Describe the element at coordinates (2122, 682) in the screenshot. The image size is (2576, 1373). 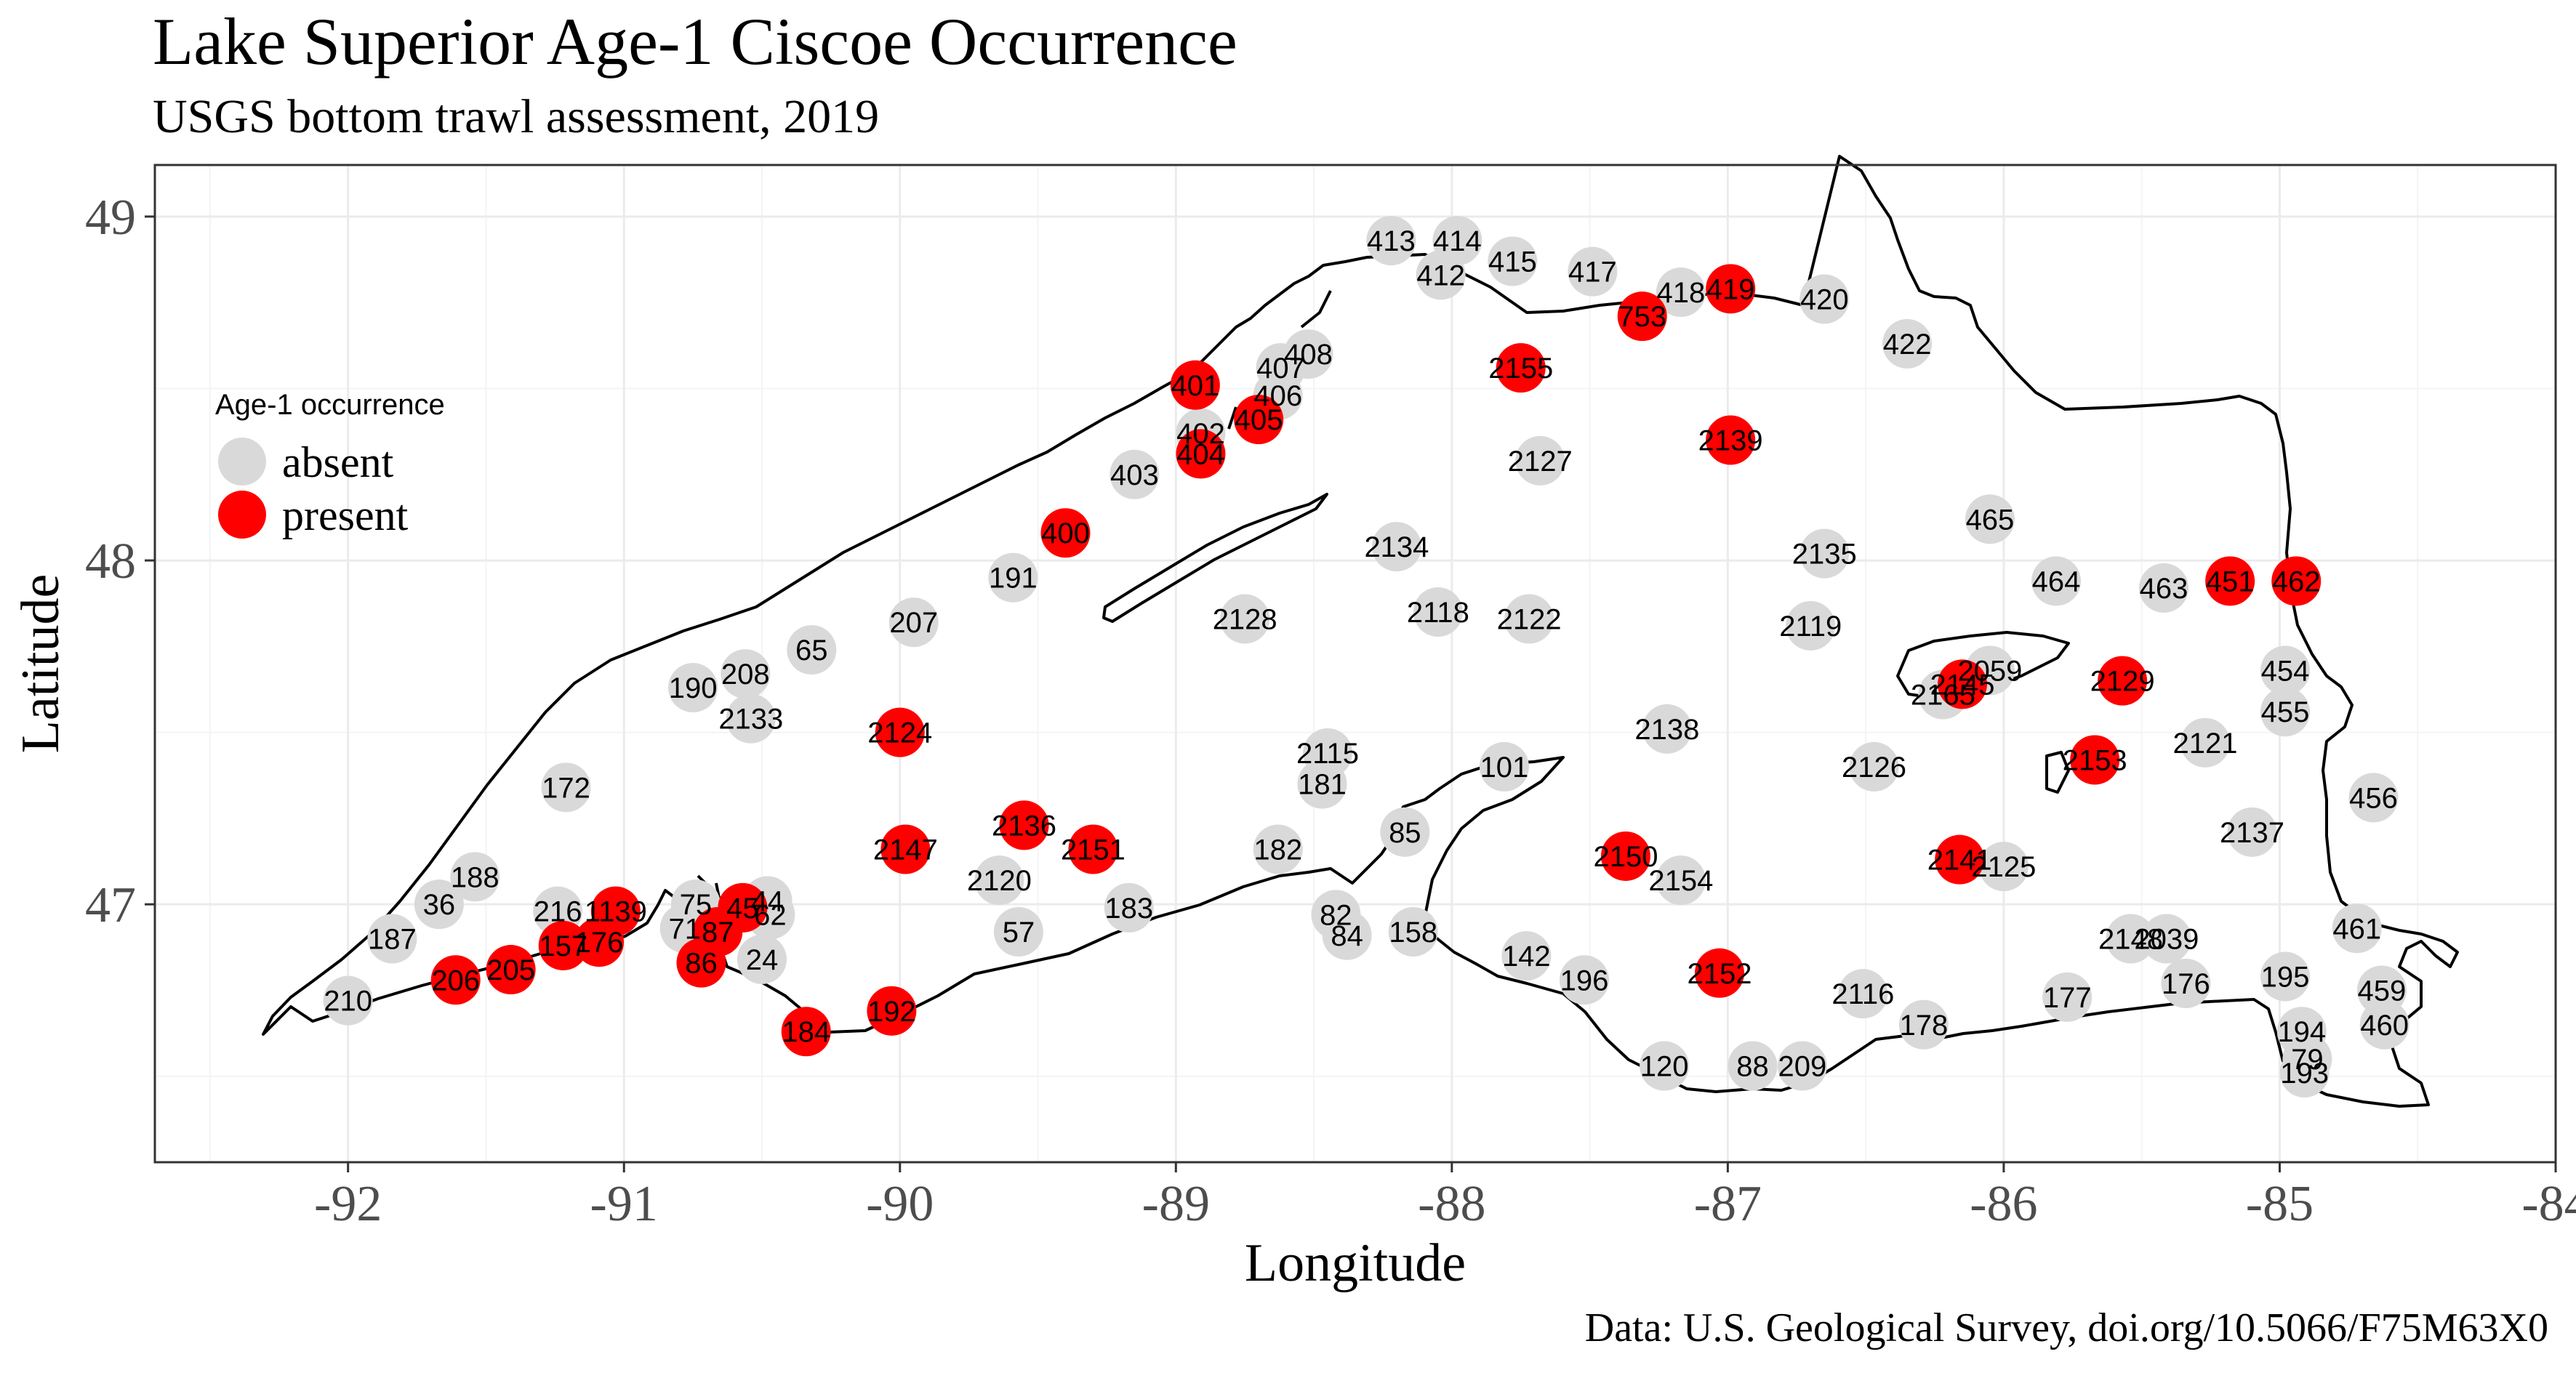
I see `site-label: 2129` at that location.